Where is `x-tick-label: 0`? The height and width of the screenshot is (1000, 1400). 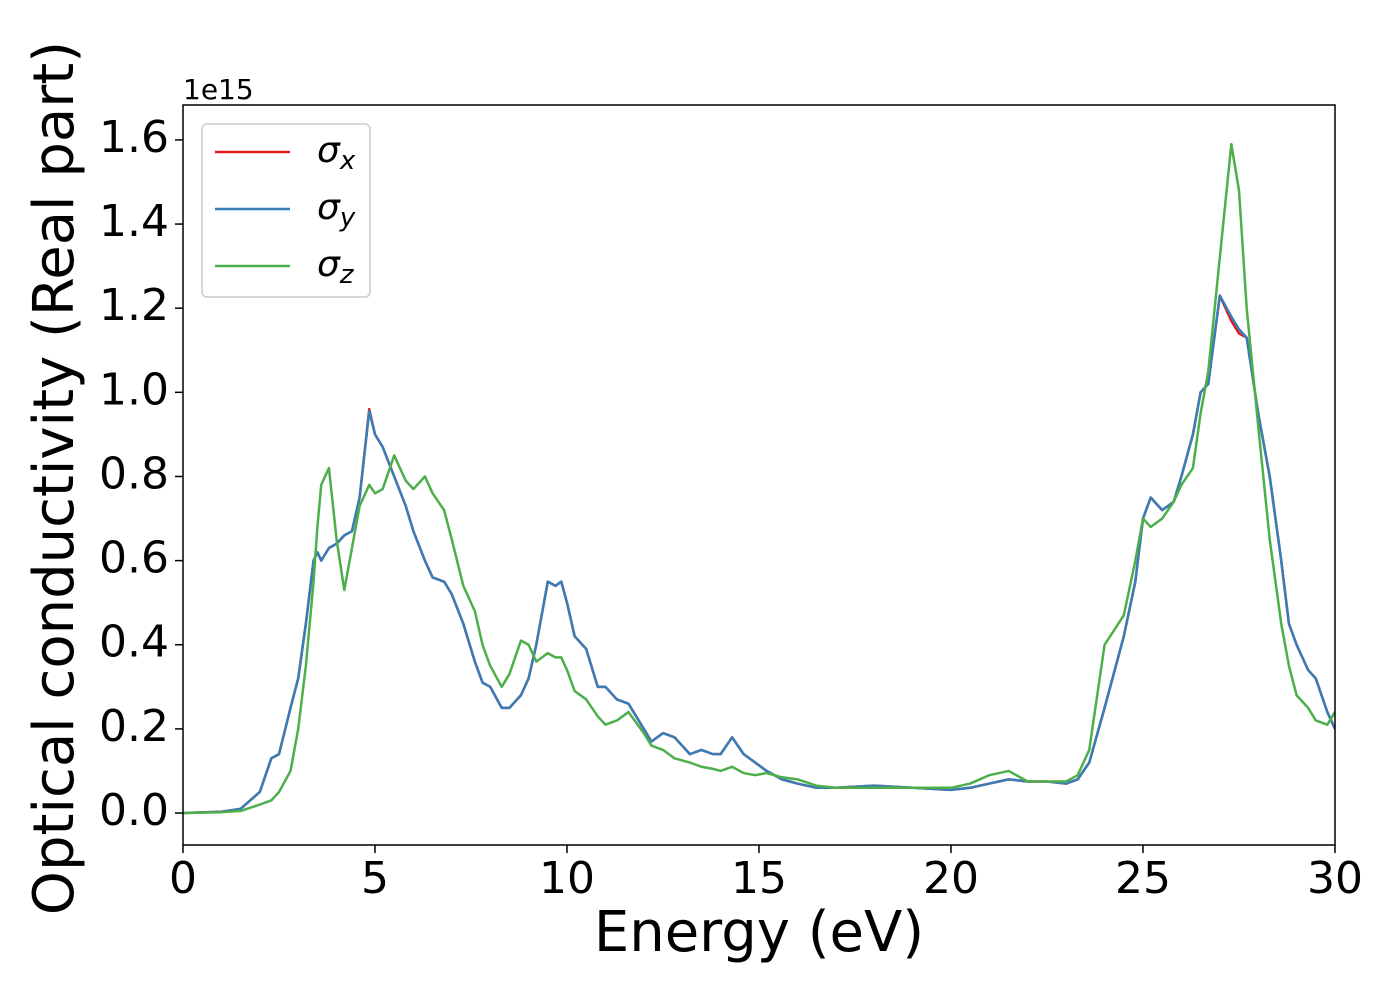
x-tick-label: 0 is located at coordinates (183, 878).